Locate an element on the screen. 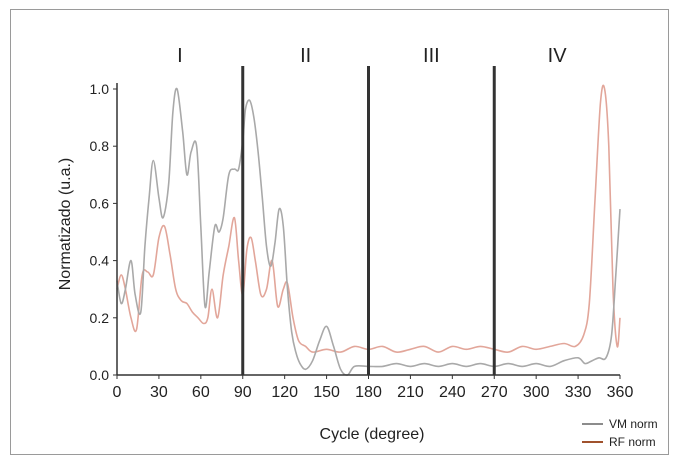  y-tick-label: 0.0 is located at coordinates (100, 375).